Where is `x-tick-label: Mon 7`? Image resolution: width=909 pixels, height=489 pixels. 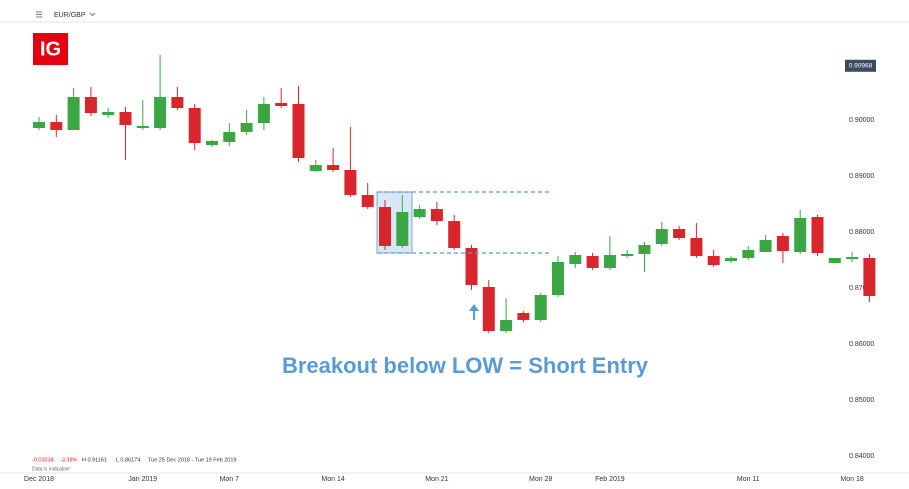
x-tick-label: Mon 7 is located at coordinates (230, 479).